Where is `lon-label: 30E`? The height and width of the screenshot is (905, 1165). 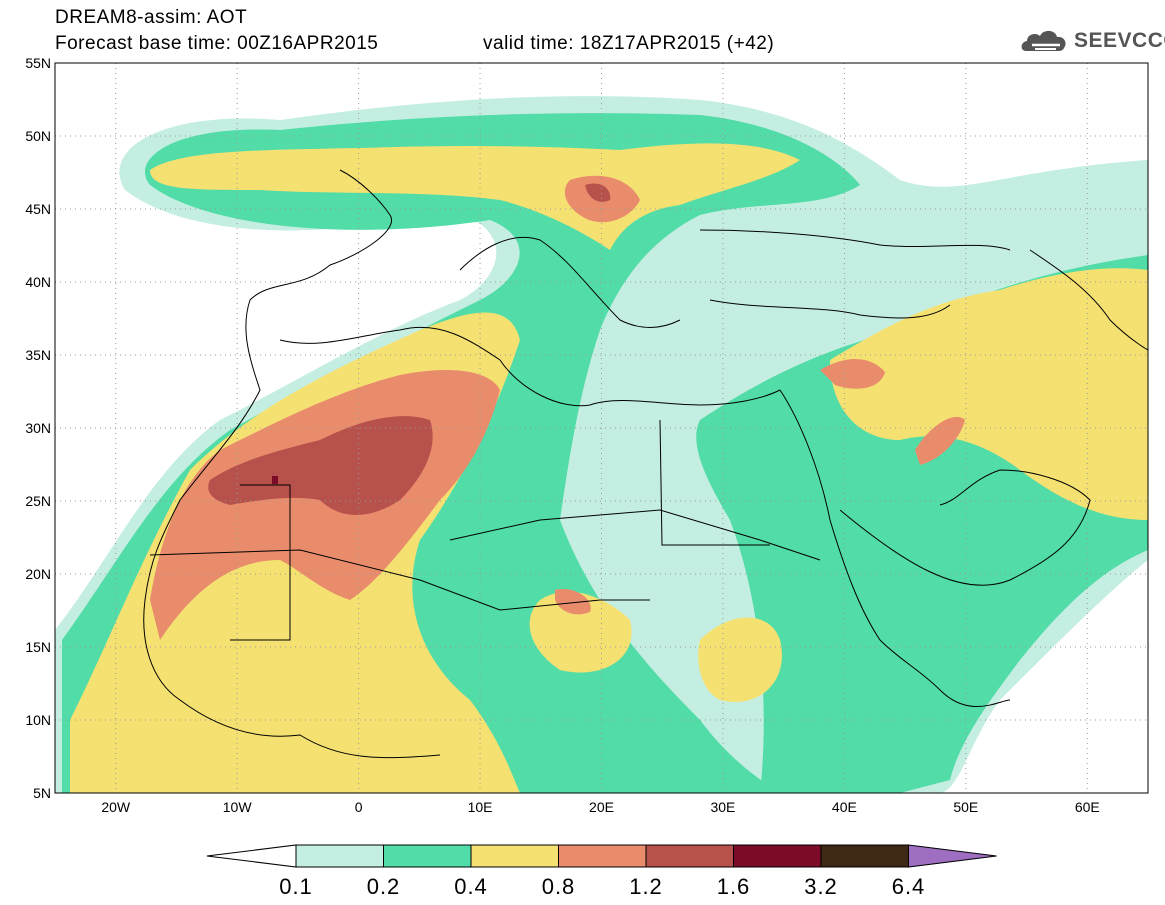 lon-label: 30E is located at coordinates (722, 807).